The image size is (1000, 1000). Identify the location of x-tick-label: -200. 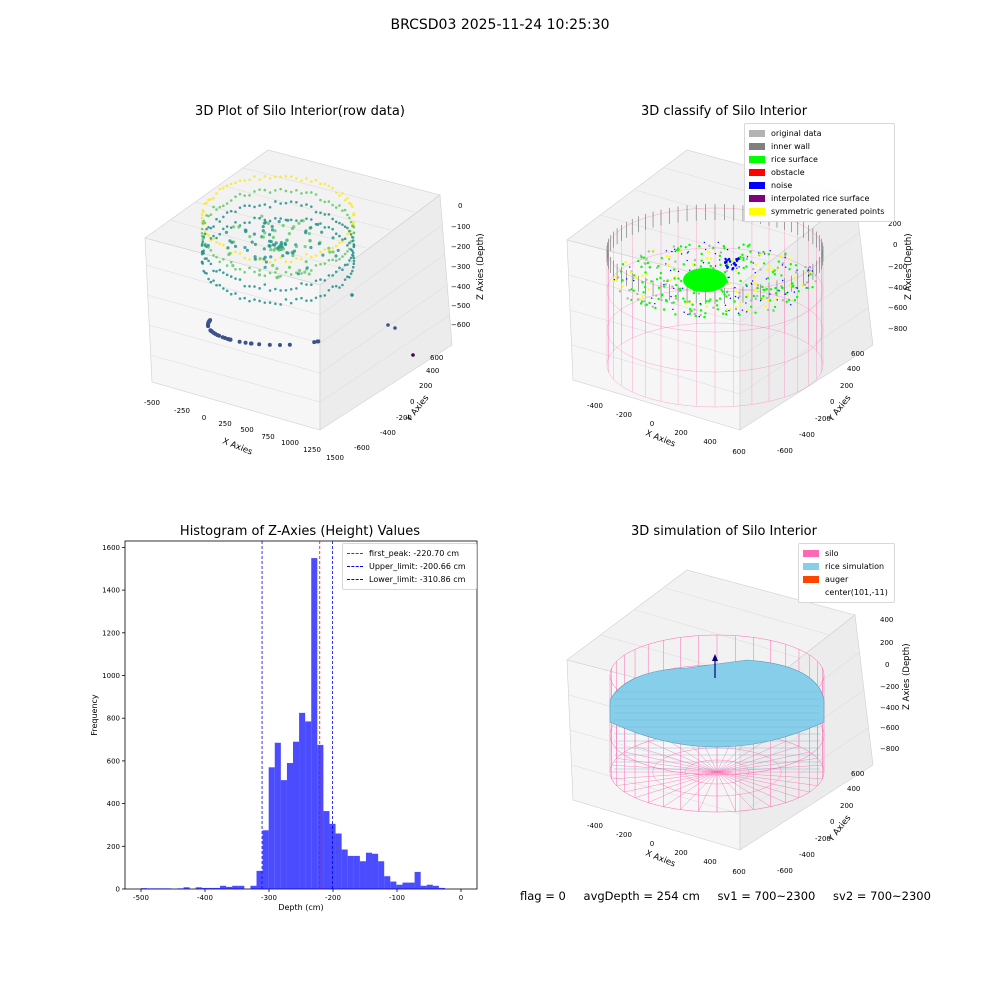
(333, 898).